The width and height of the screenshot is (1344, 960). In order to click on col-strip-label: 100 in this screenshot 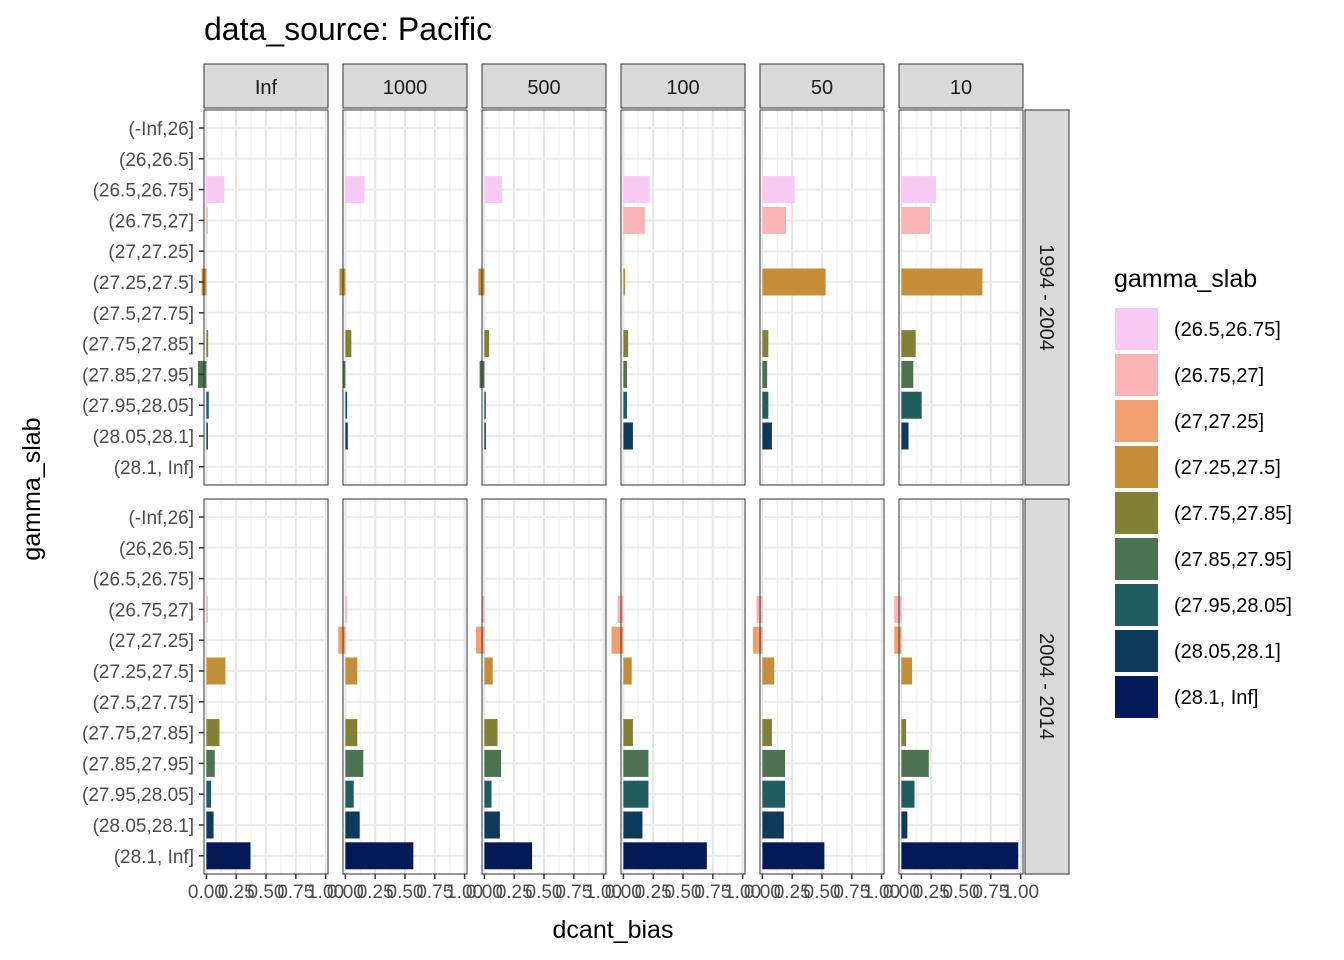, I will do `click(682, 88)`.